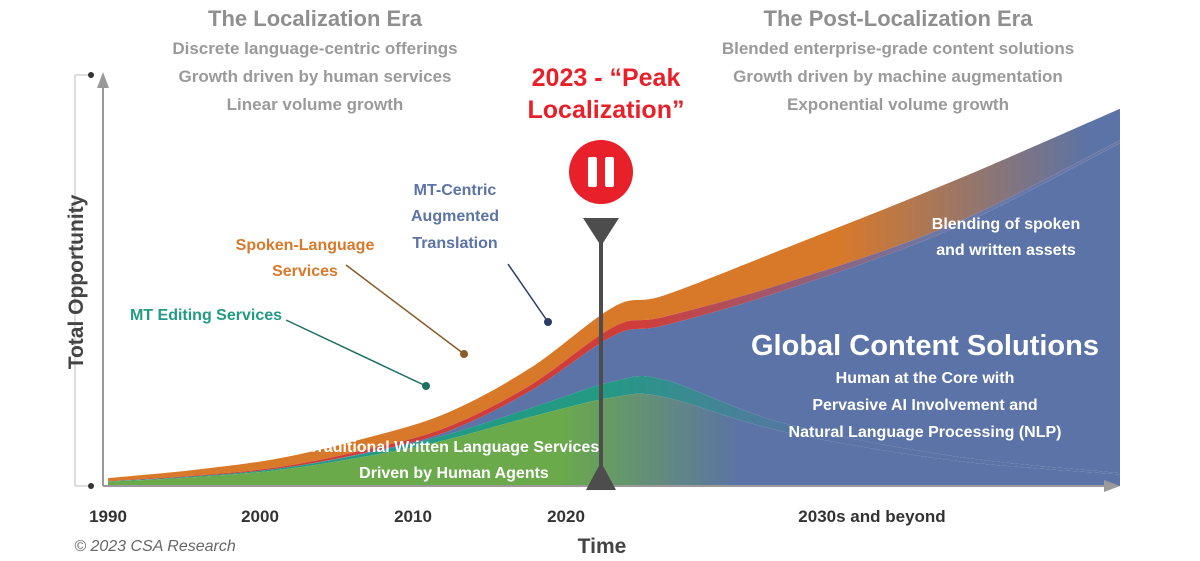  Describe the element at coordinates (601, 172) in the screenshot. I see `pause-icon` at that location.